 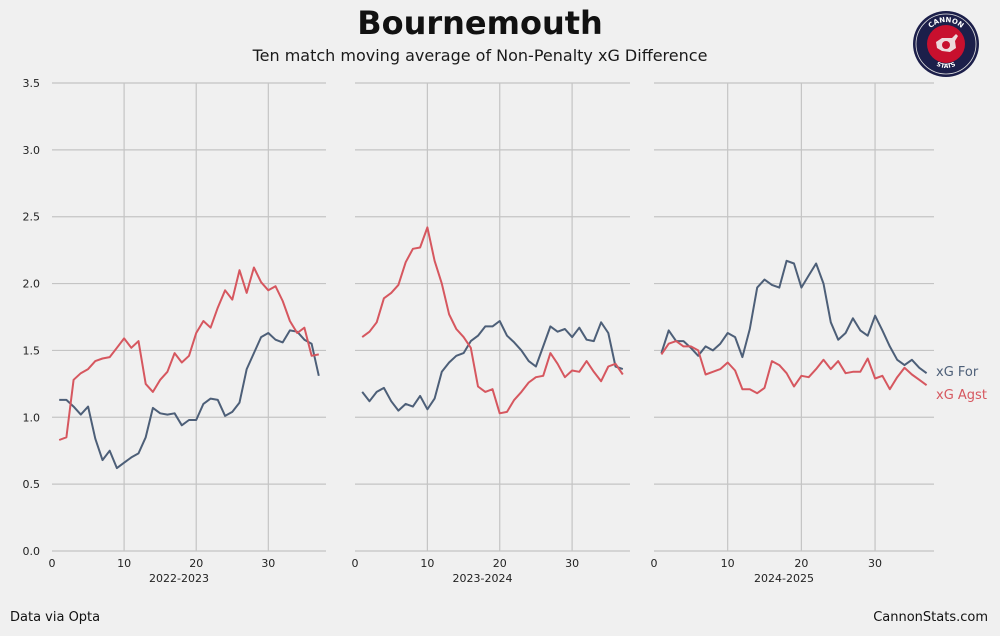 What do you see at coordinates (32, 217) in the screenshot?
I see `y-tick-label: 2.5` at bounding box center [32, 217].